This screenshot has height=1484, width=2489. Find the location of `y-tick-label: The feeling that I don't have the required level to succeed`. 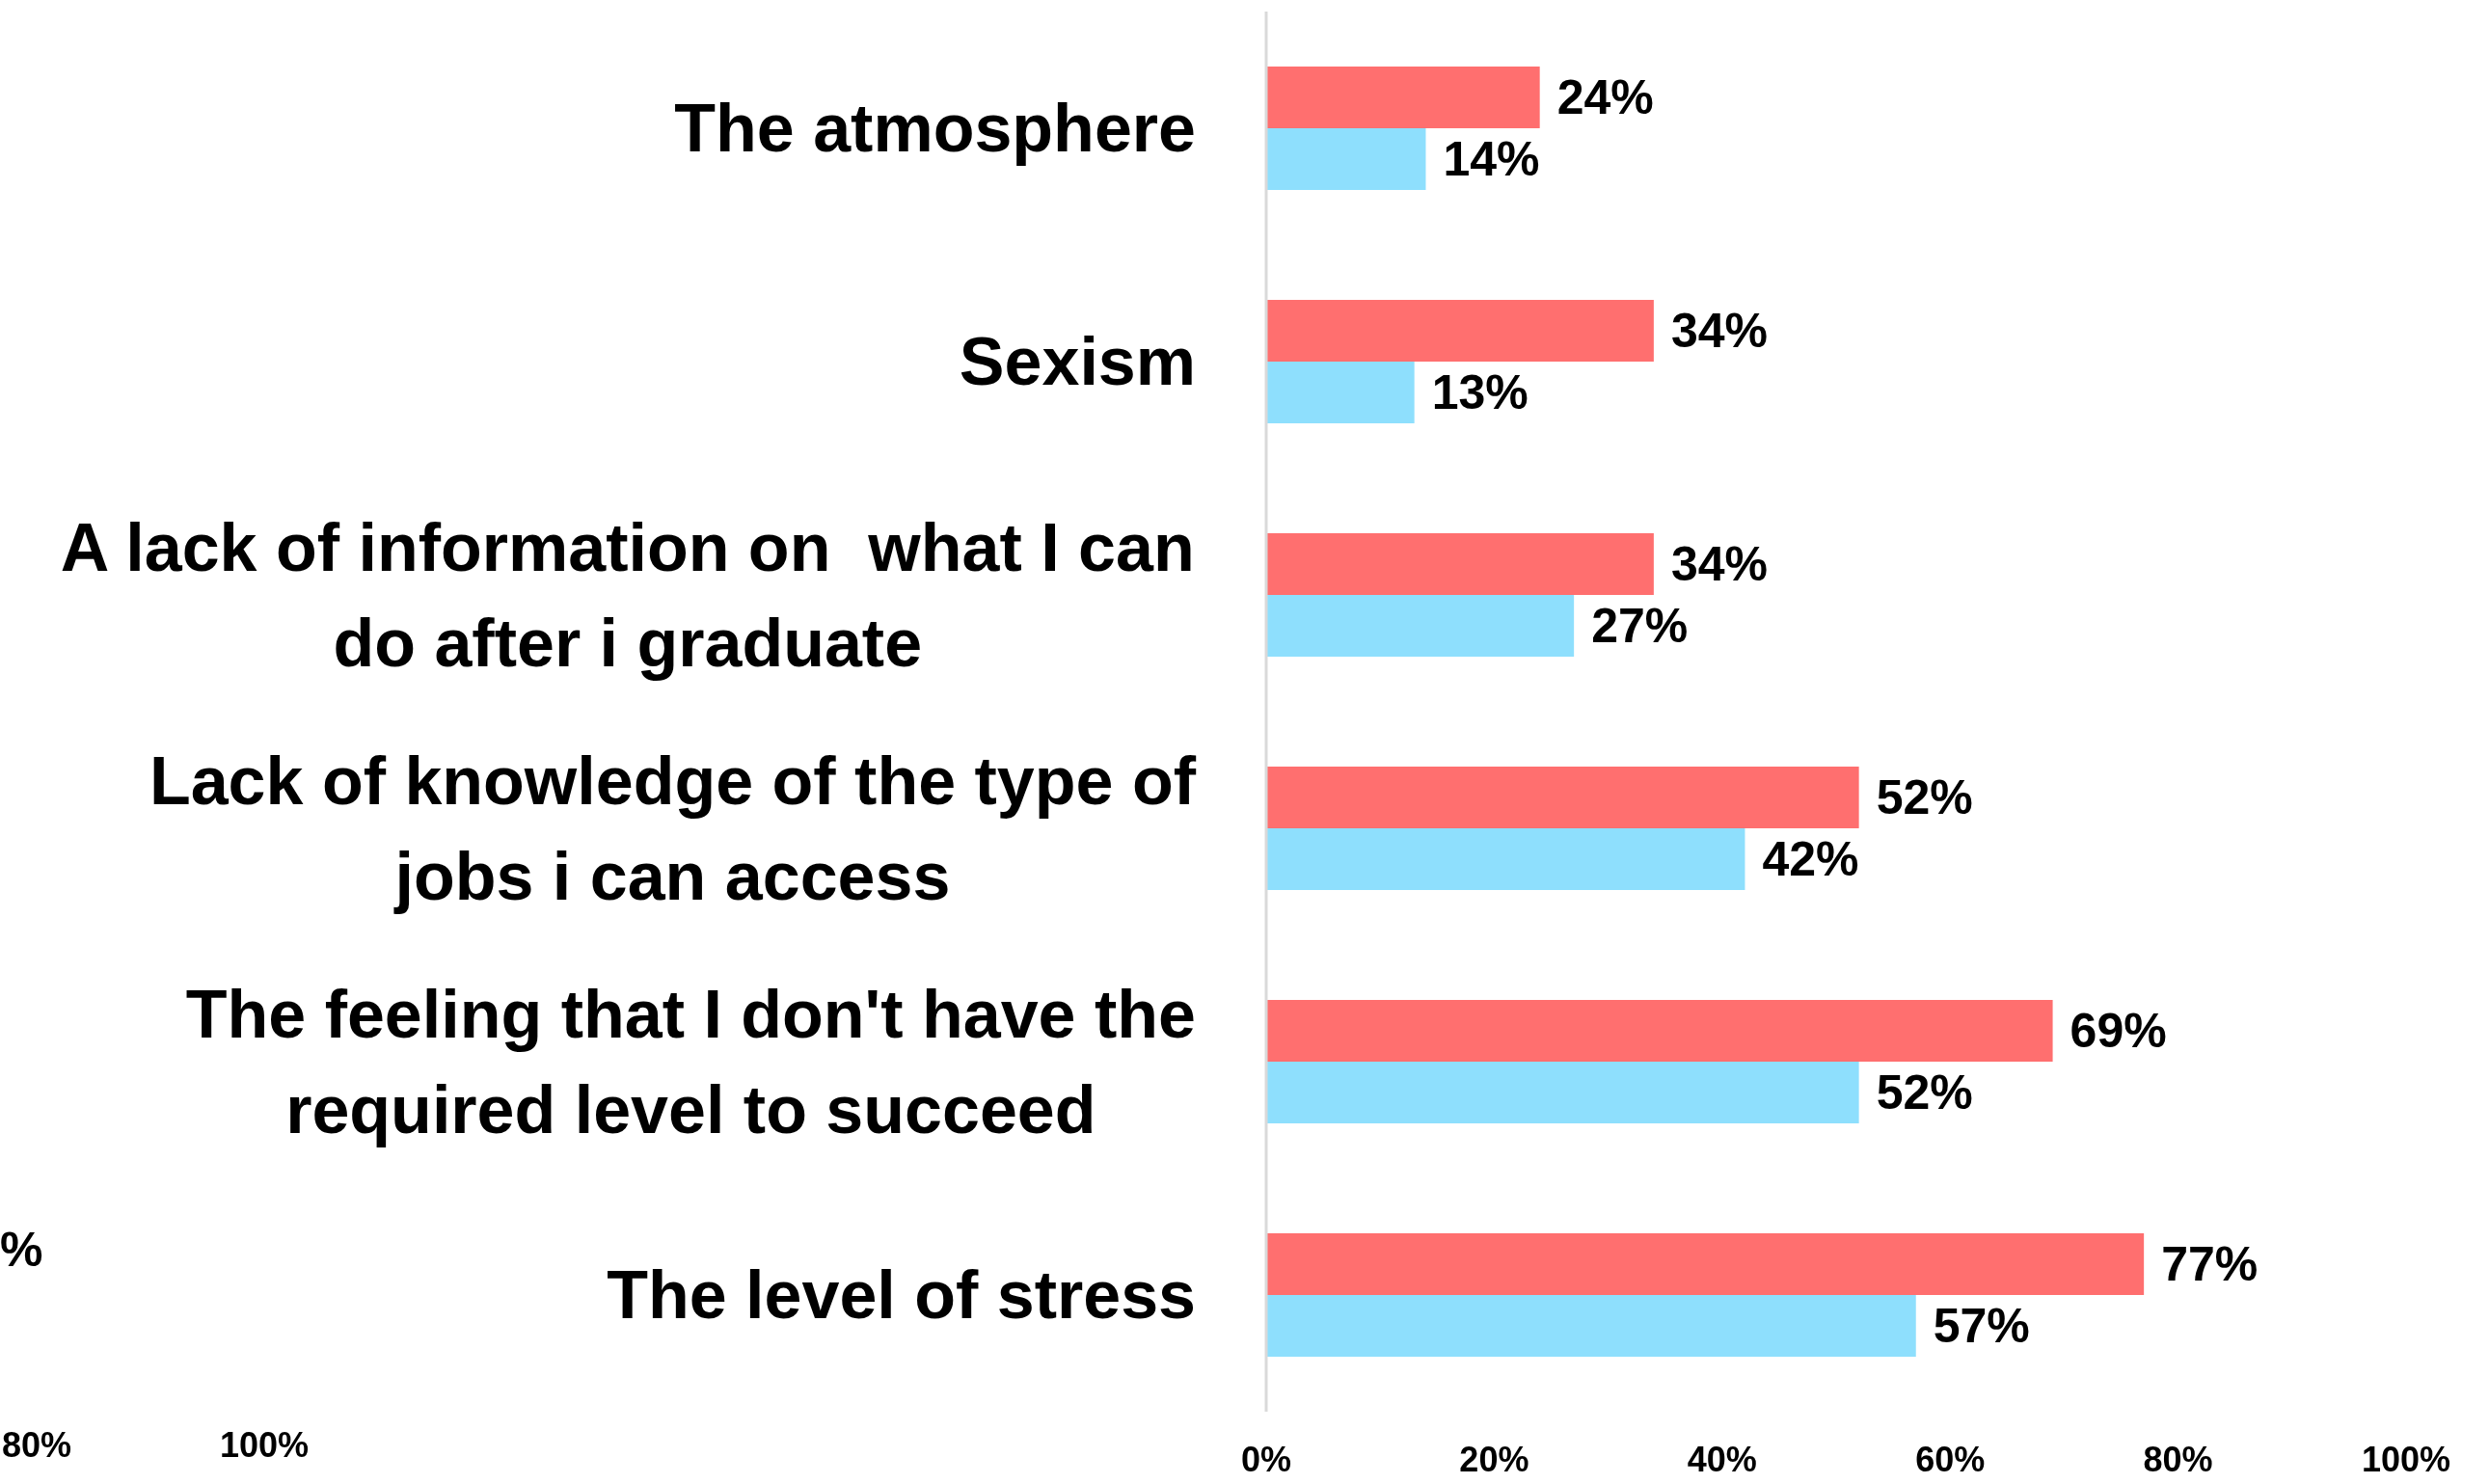

y-tick-label: The feeling that I don't have the required level to succeed is located at coordinates (690, 1061).